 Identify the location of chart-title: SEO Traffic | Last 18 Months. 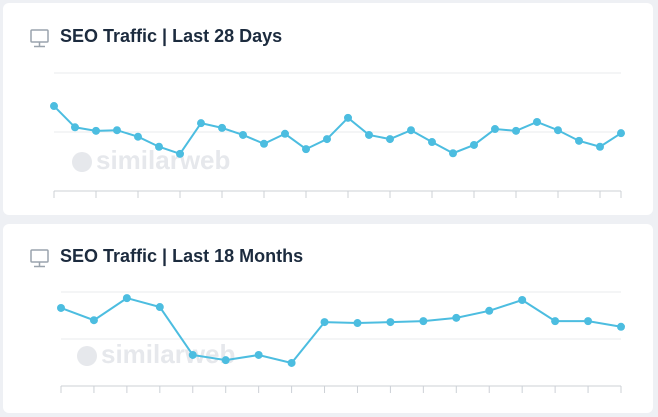
(181, 256).